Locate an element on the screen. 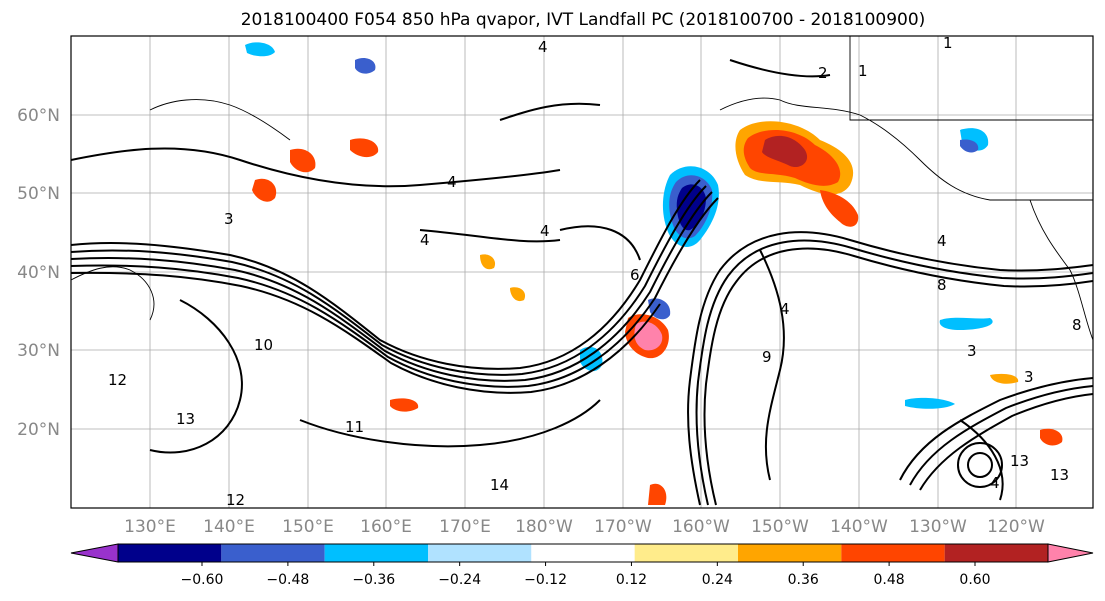  contour-label: 11 is located at coordinates (354, 427).